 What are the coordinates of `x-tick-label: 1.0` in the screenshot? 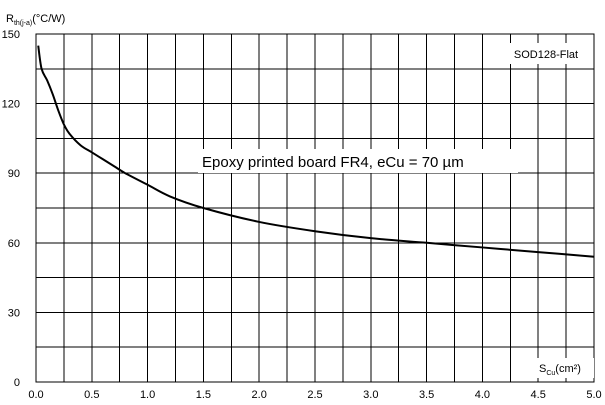 It's located at (147, 395).